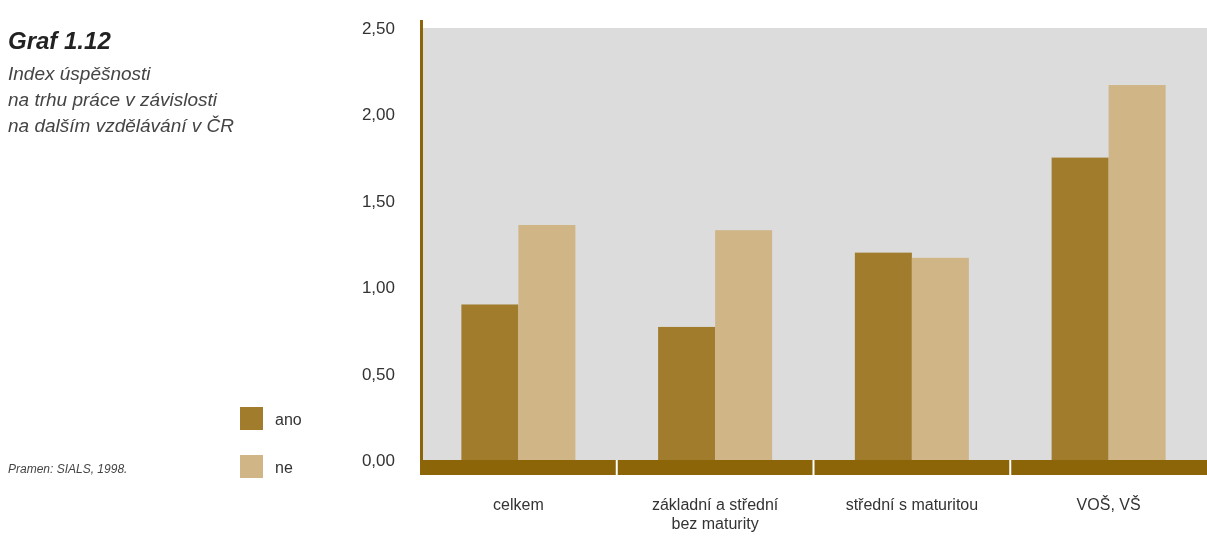  What do you see at coordinates (378, 460) in the screenshot?
I see `y-tick-label: 0,00` at bounding box center [378, 460].